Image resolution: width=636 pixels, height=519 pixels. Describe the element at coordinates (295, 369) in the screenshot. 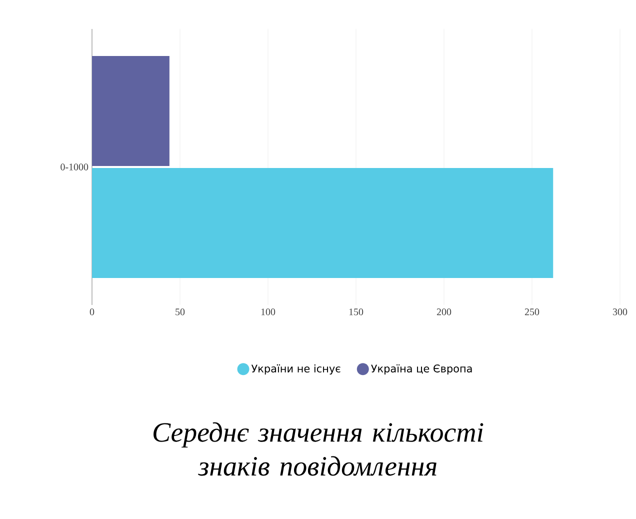

I see `legend-label: України не існує` at that location.